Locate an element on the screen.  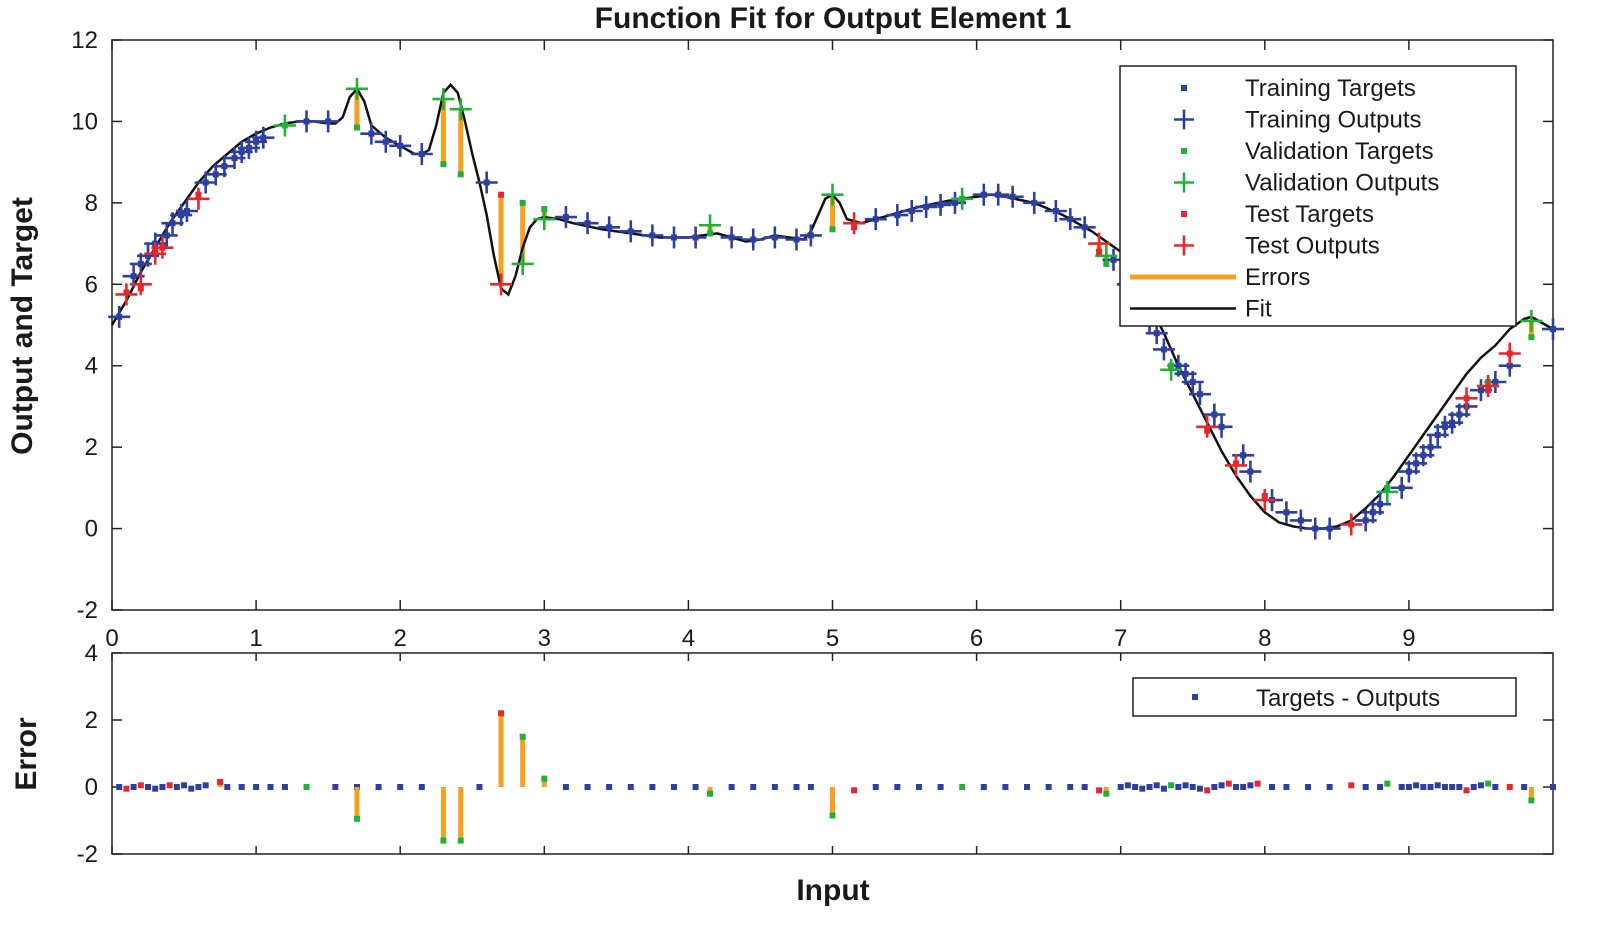
legend-output-swatch is located at coordinates (1184, 245).